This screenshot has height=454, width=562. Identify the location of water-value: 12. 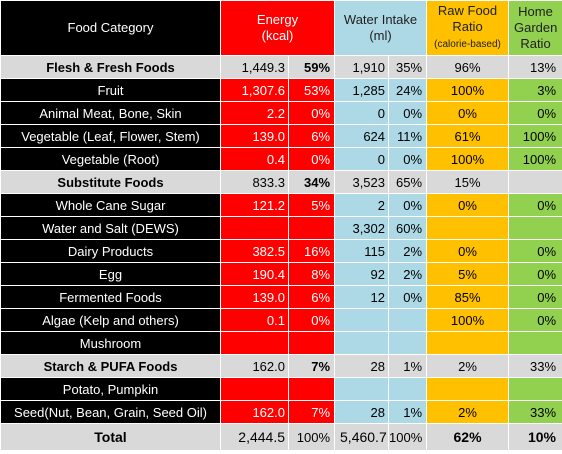
(362, 297).